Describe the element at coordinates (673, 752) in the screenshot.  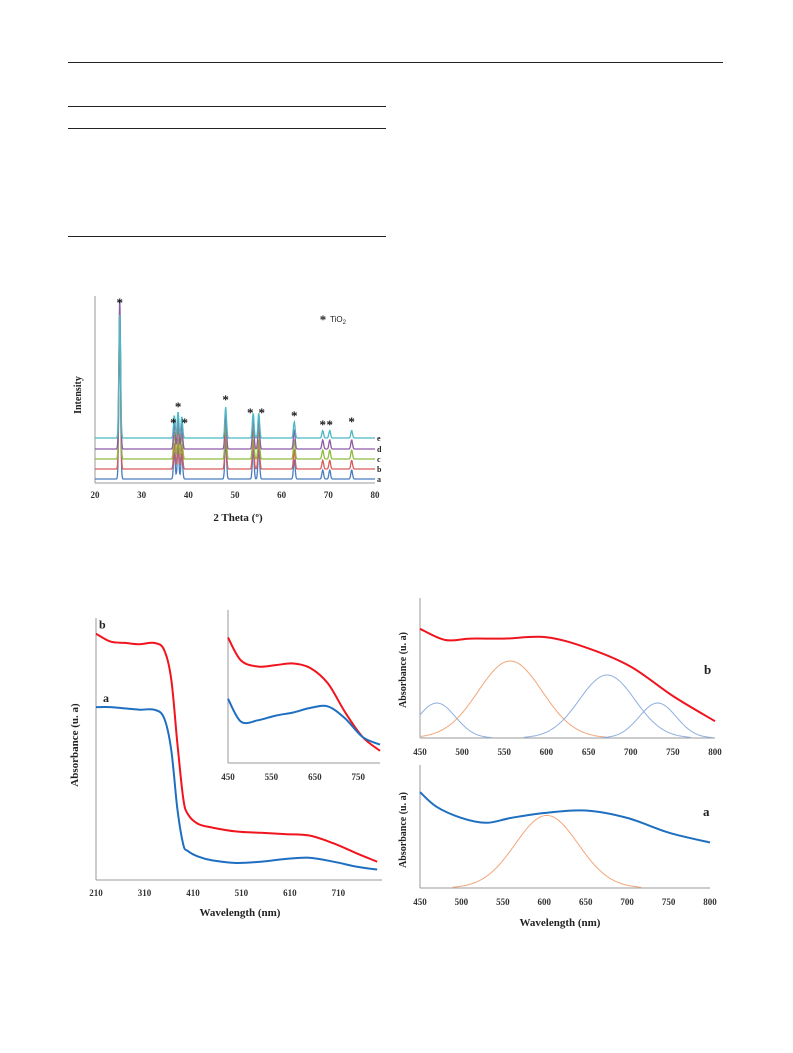
I see `db-tick-6: 750` at that location.